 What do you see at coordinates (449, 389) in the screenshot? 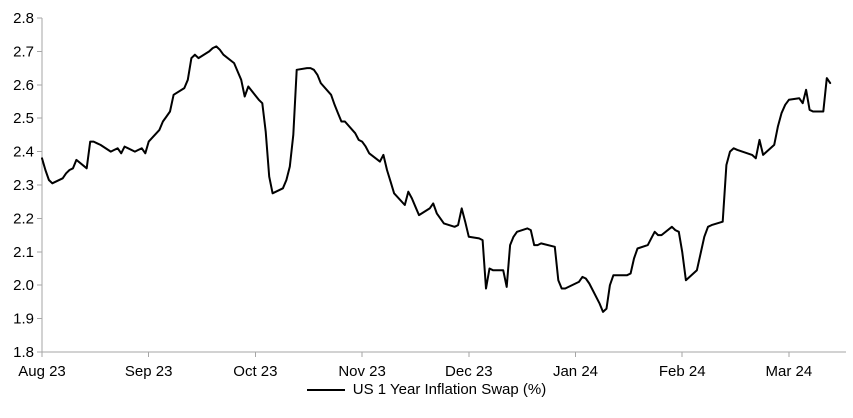
I see `legend-label: US 1 Year Inflation Swap (%)` at bounding box center [449, 389].